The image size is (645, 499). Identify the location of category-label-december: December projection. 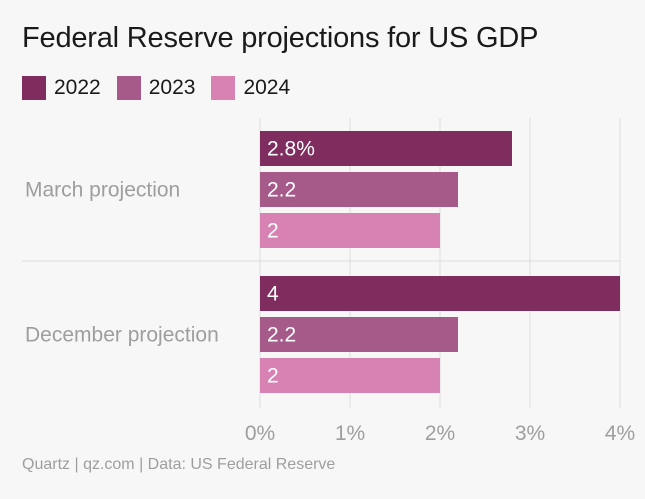
(122, 335).